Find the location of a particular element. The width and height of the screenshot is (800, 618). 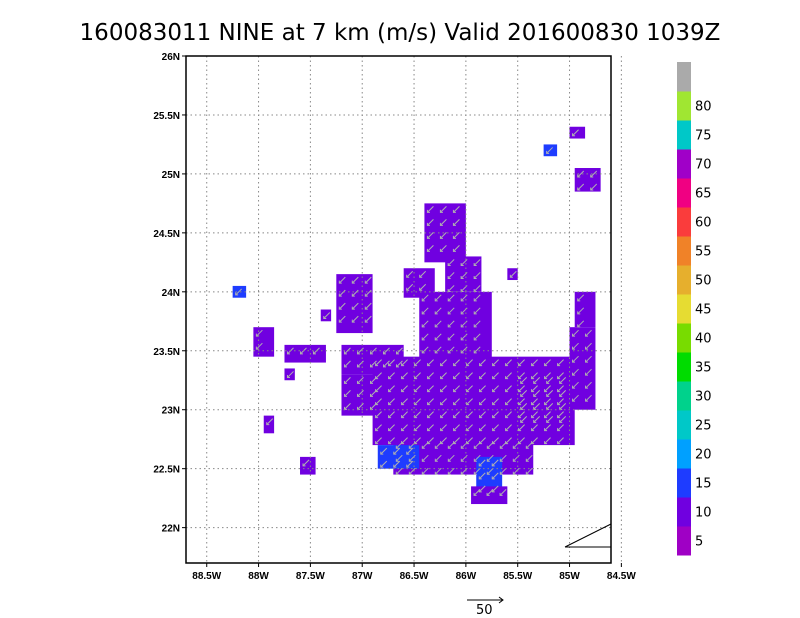

colorbar-label: 35 is located at coordinates (703, 368).